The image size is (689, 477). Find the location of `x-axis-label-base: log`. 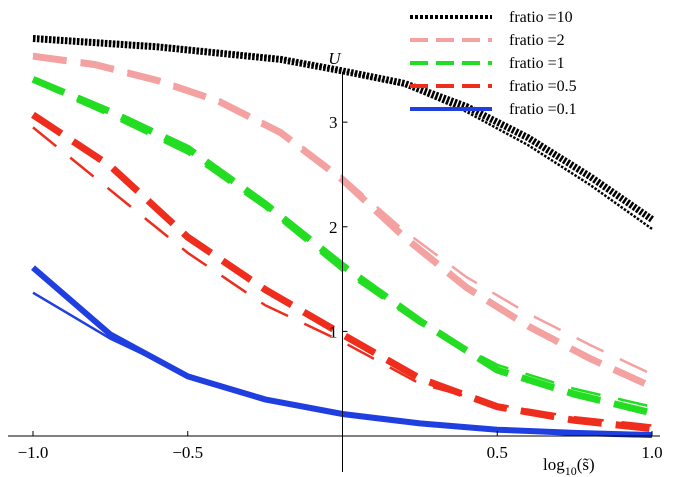

x-axis-label-base: log is located at coordinates (554, 464).